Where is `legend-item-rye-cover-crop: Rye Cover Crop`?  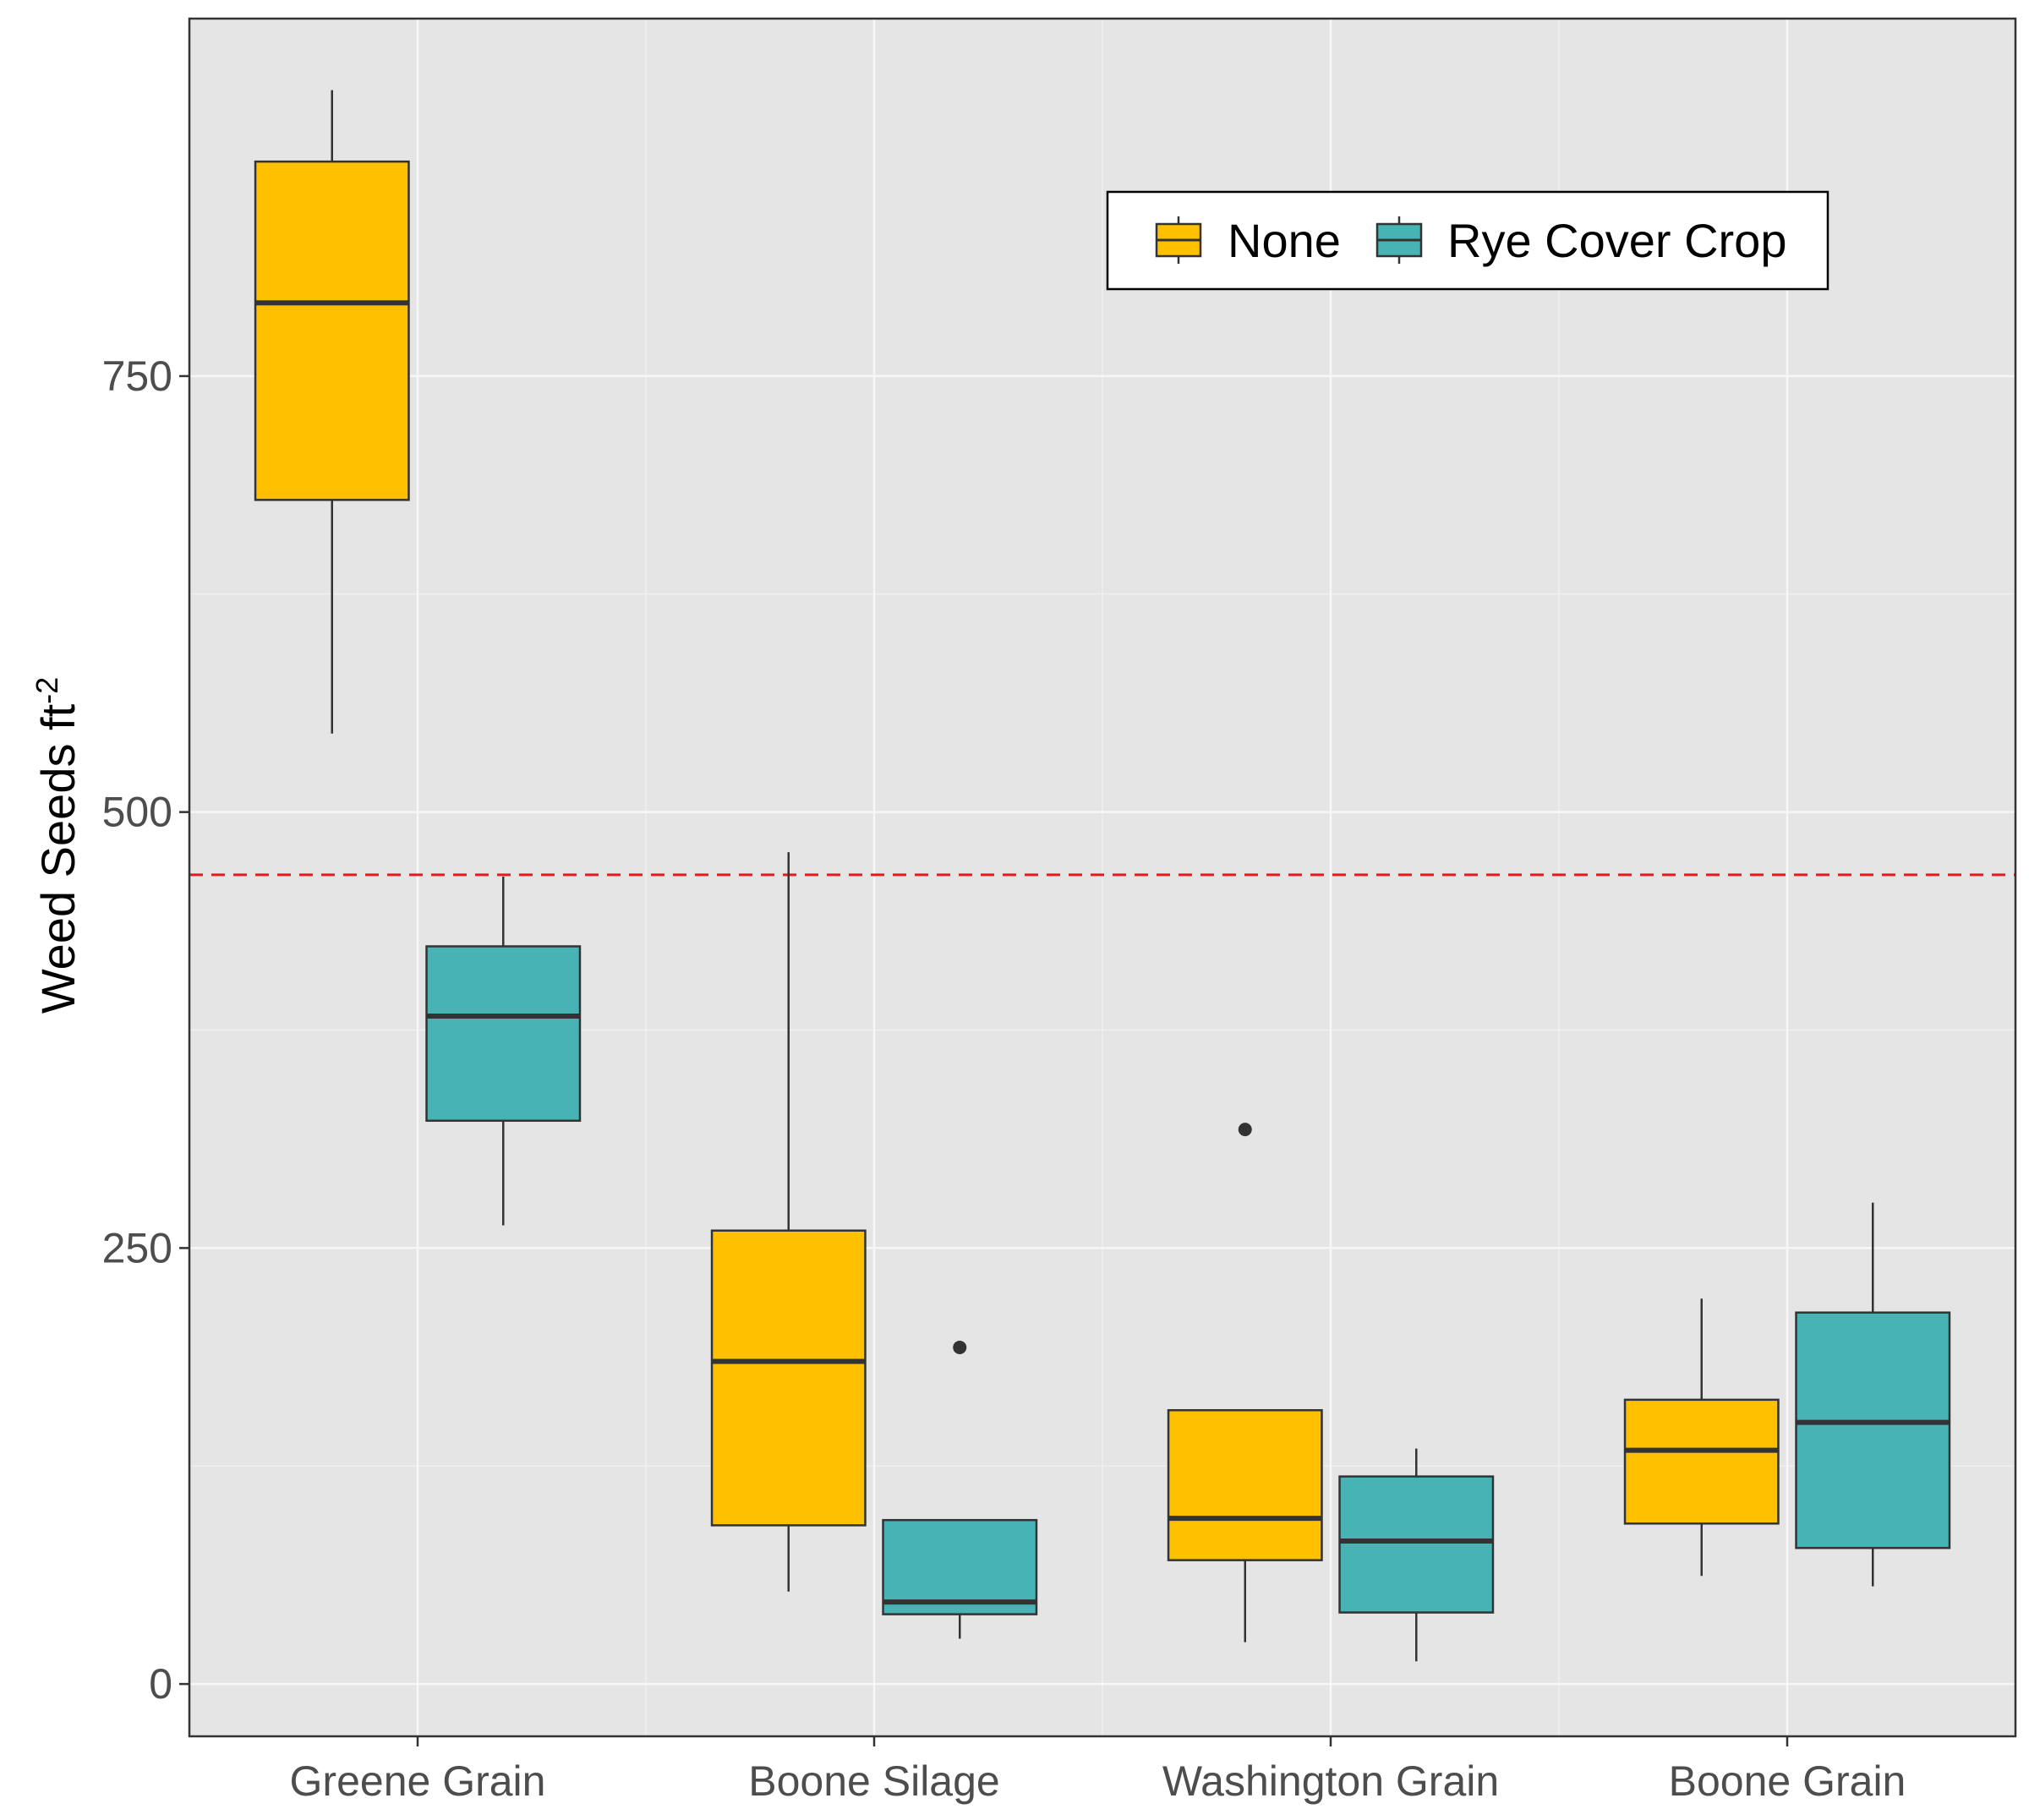 legend-item-rye-cover-crop: Rye Cover Crop is located at coordinates (1580, 240).